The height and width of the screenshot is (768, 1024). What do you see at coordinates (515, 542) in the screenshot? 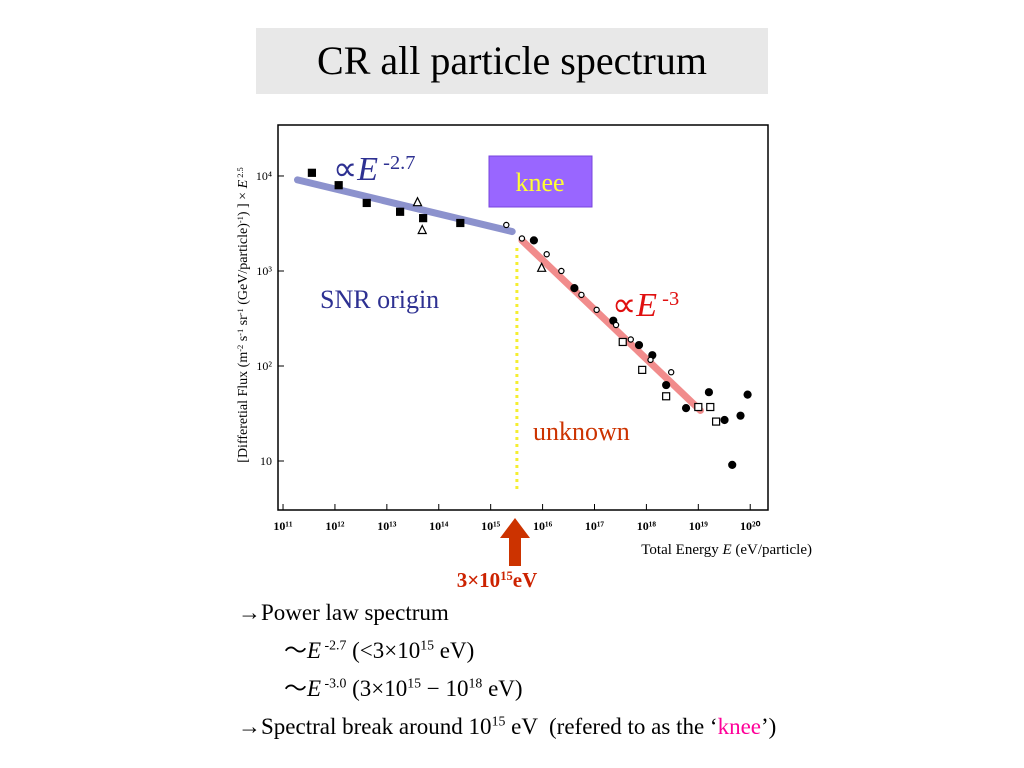
I see `arrow` at bounding box center [515, 542].